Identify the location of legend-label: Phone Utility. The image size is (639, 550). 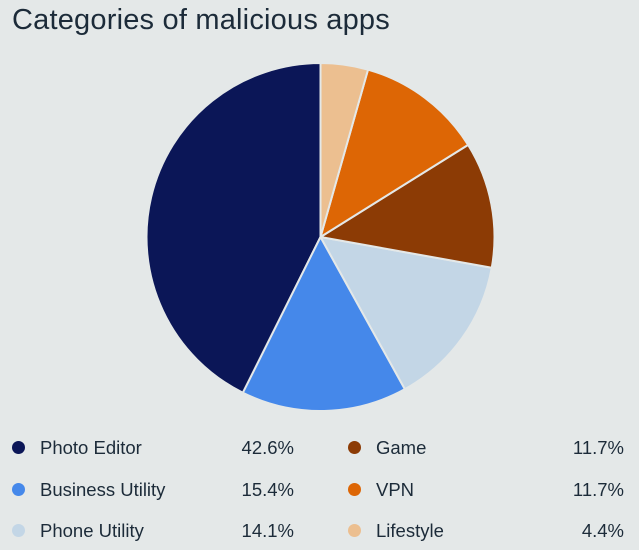
(92, 530).